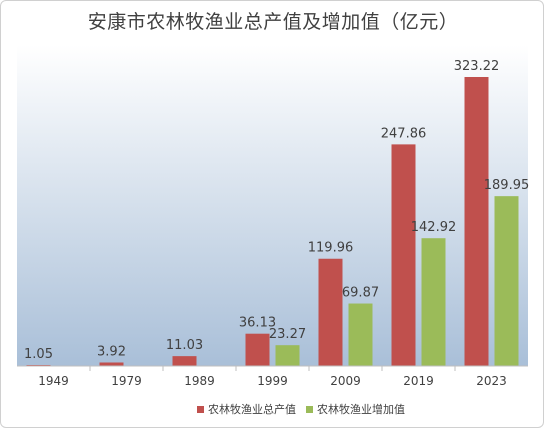  Describe the element at coordinates (257, 323) in the screenshot. I see `data-label-total-output: 36.13` at that location.